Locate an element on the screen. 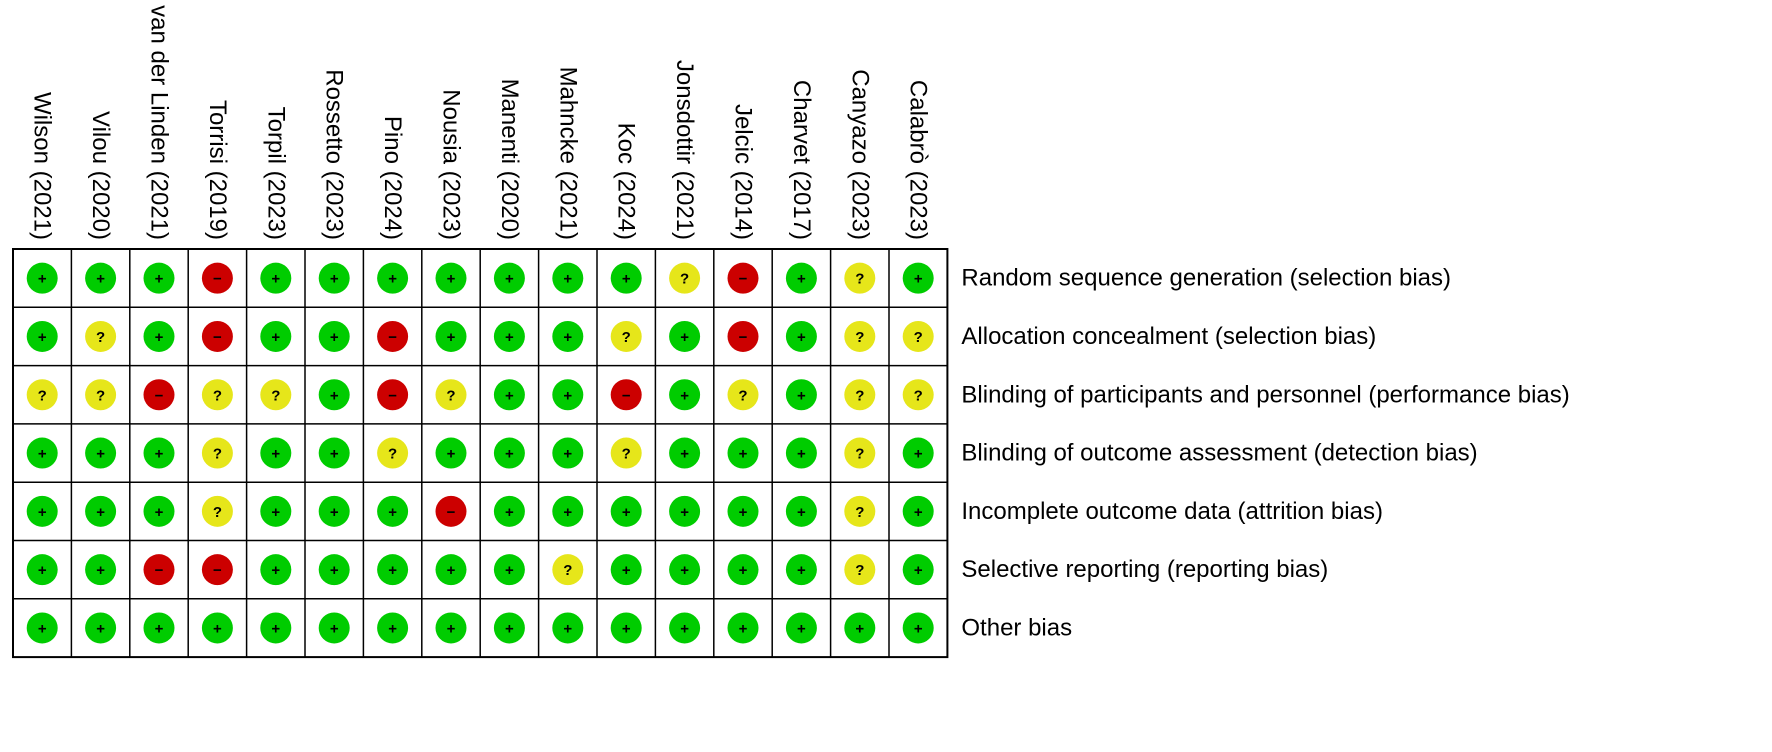 Image resolution: width=1772 pixels, height=752 pixels. study-label: Nousia (2023) is located at coordinates (451, 164).